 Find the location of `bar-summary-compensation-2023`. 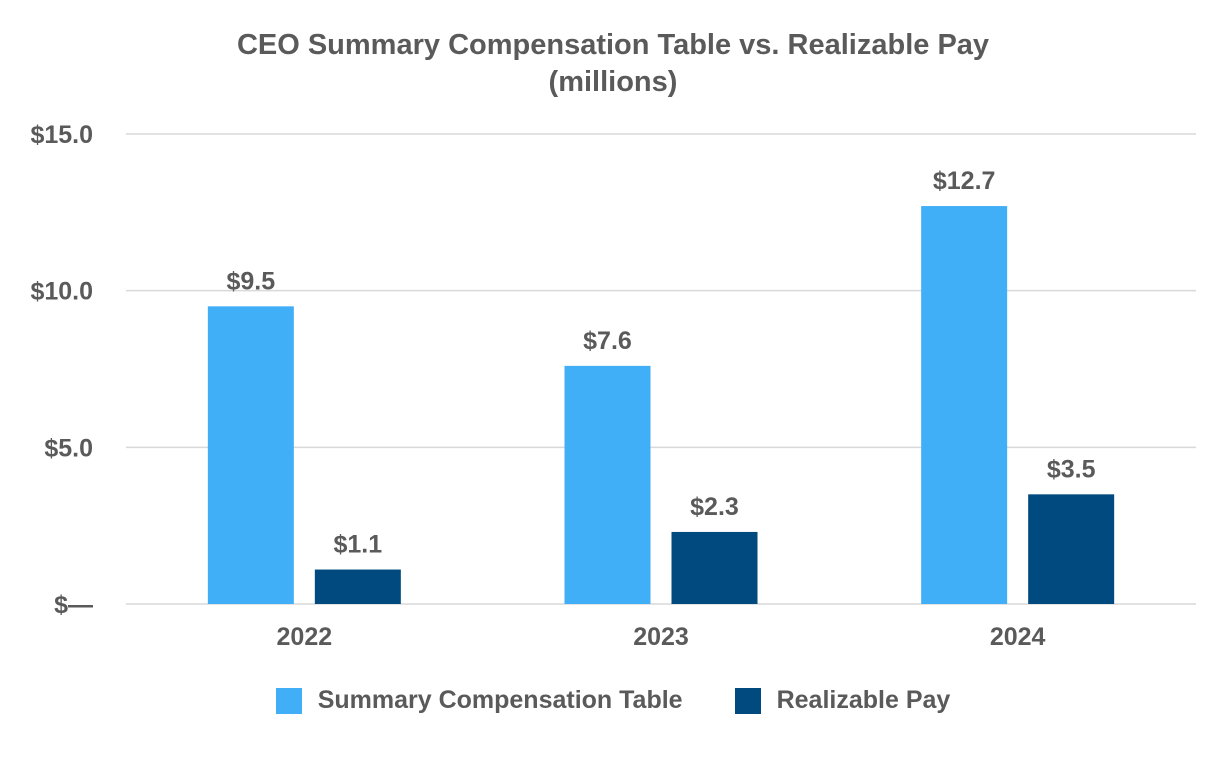

bar-summary-compensation-2023 is located at coordinates (607, 484).